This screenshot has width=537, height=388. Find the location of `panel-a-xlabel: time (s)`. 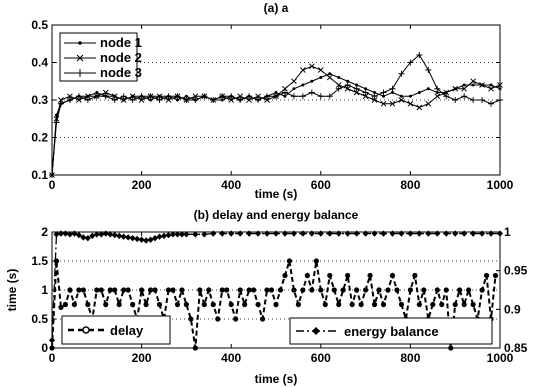

panel-a-xlabel: time (s) is located at coordinates (276, 194).